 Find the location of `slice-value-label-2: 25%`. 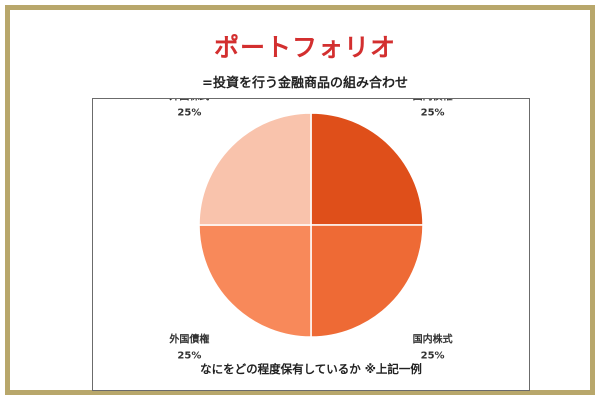

slice-value-label-2: 25% is located at coordinates (433, 356).